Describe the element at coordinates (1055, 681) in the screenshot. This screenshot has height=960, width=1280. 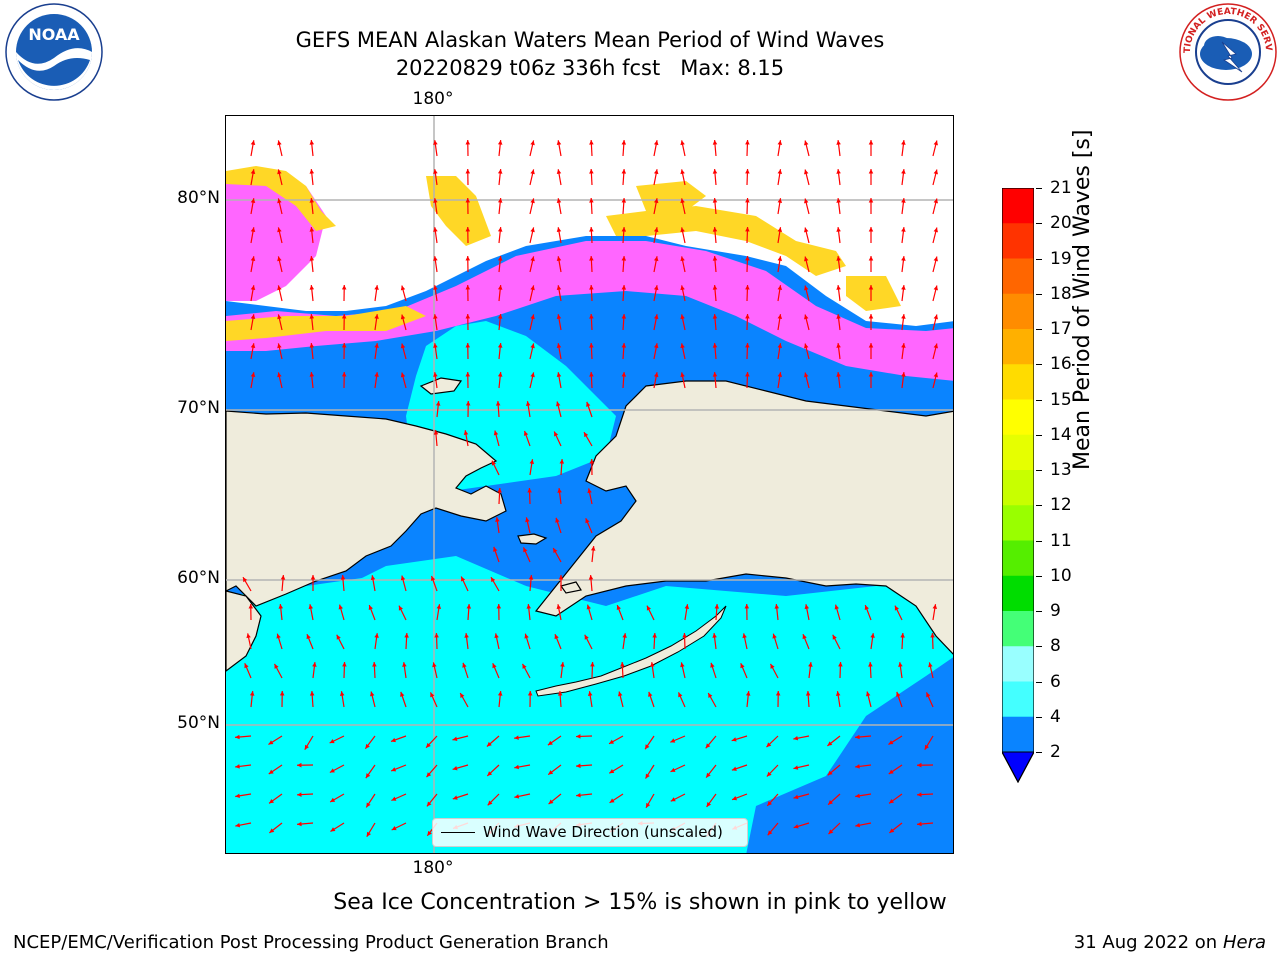
I see `colorbar-tick-label: 6` at that location.